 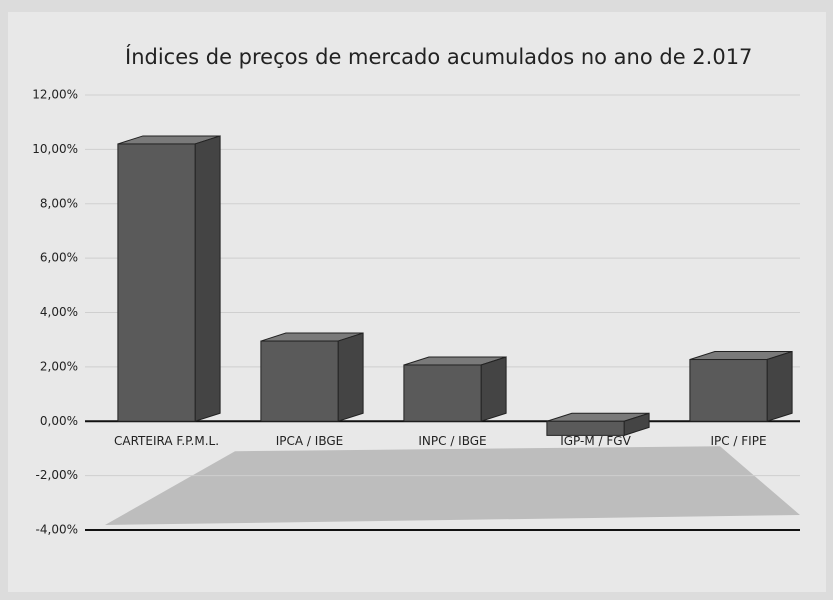 I want to click on floor, so click(x=452, y=485).